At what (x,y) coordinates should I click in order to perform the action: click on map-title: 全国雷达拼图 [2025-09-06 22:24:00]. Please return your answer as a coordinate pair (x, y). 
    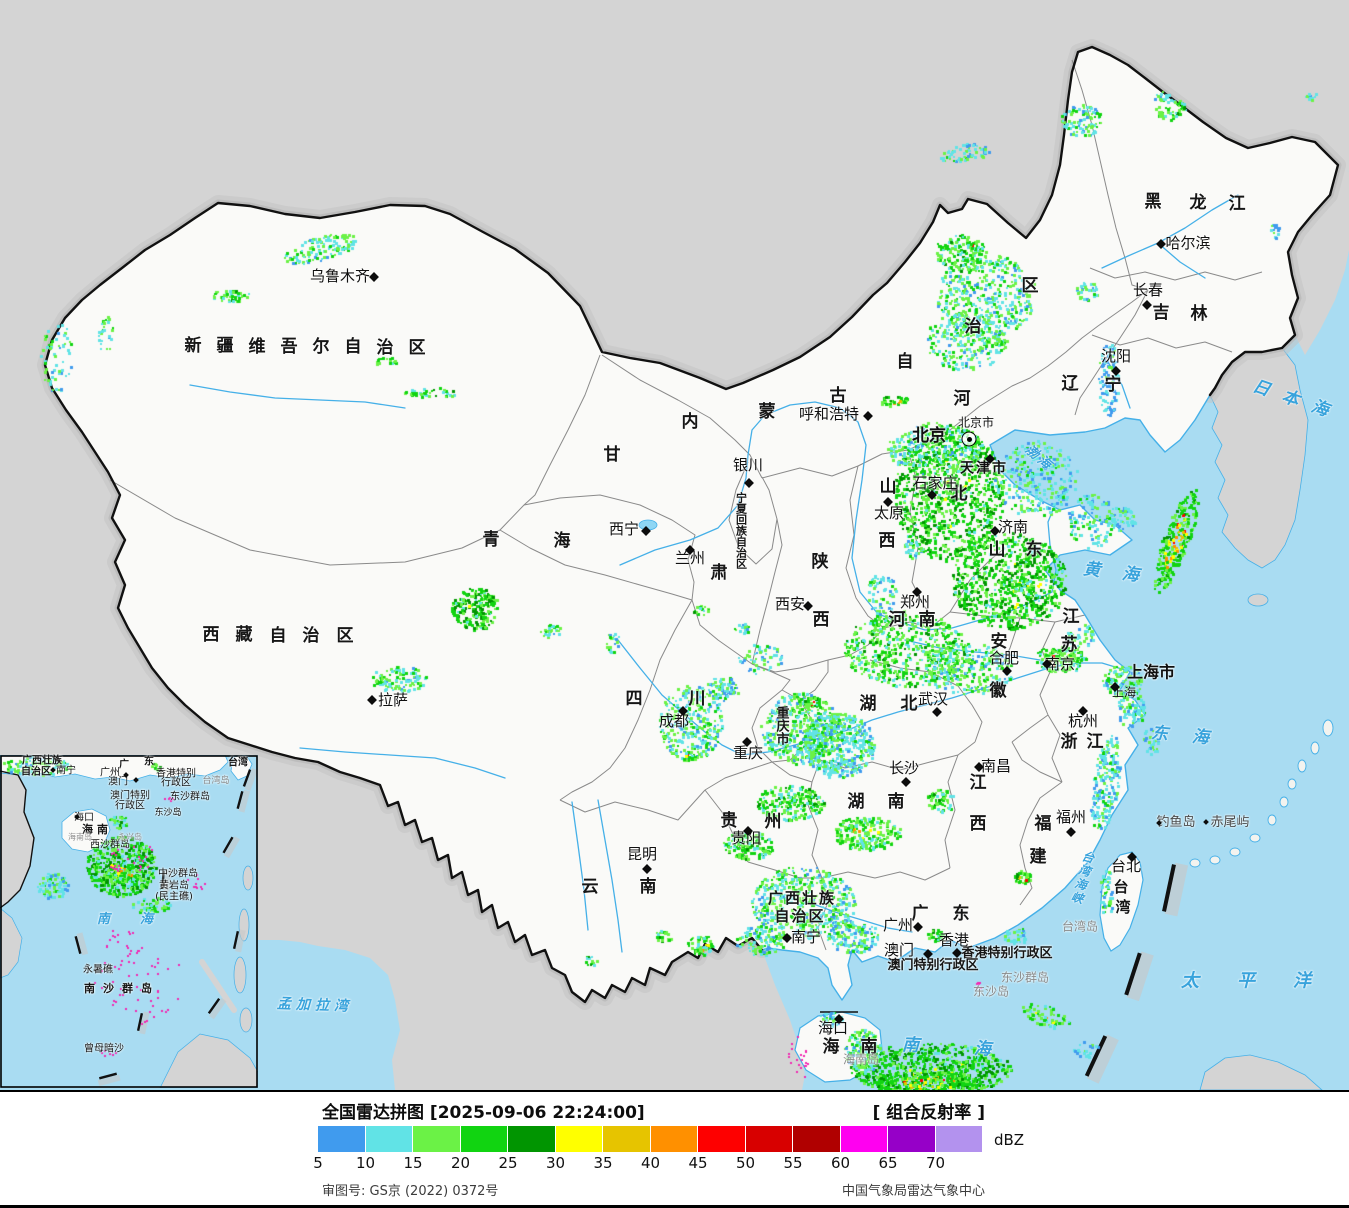
    Looking at the image, I should click on (483, 1113).